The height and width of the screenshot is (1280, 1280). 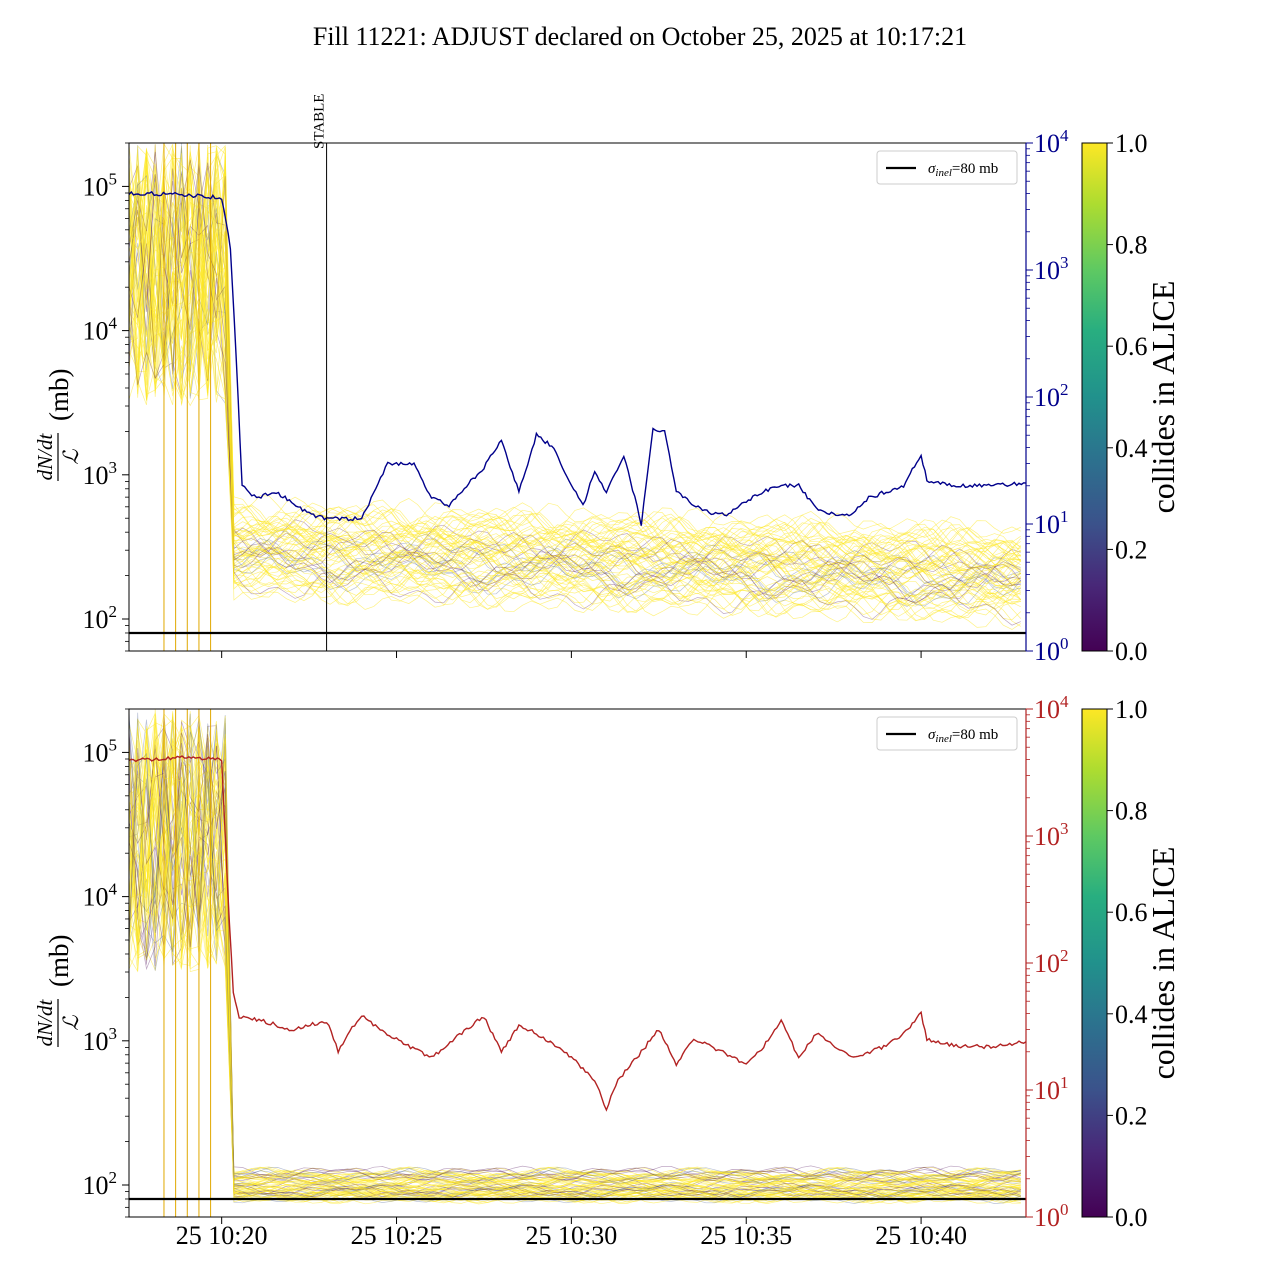 What do you see at coordinates (100, 896) in the screenshot?
I see `y-tick-label: 10⁴` at bounding box center [100, 896].